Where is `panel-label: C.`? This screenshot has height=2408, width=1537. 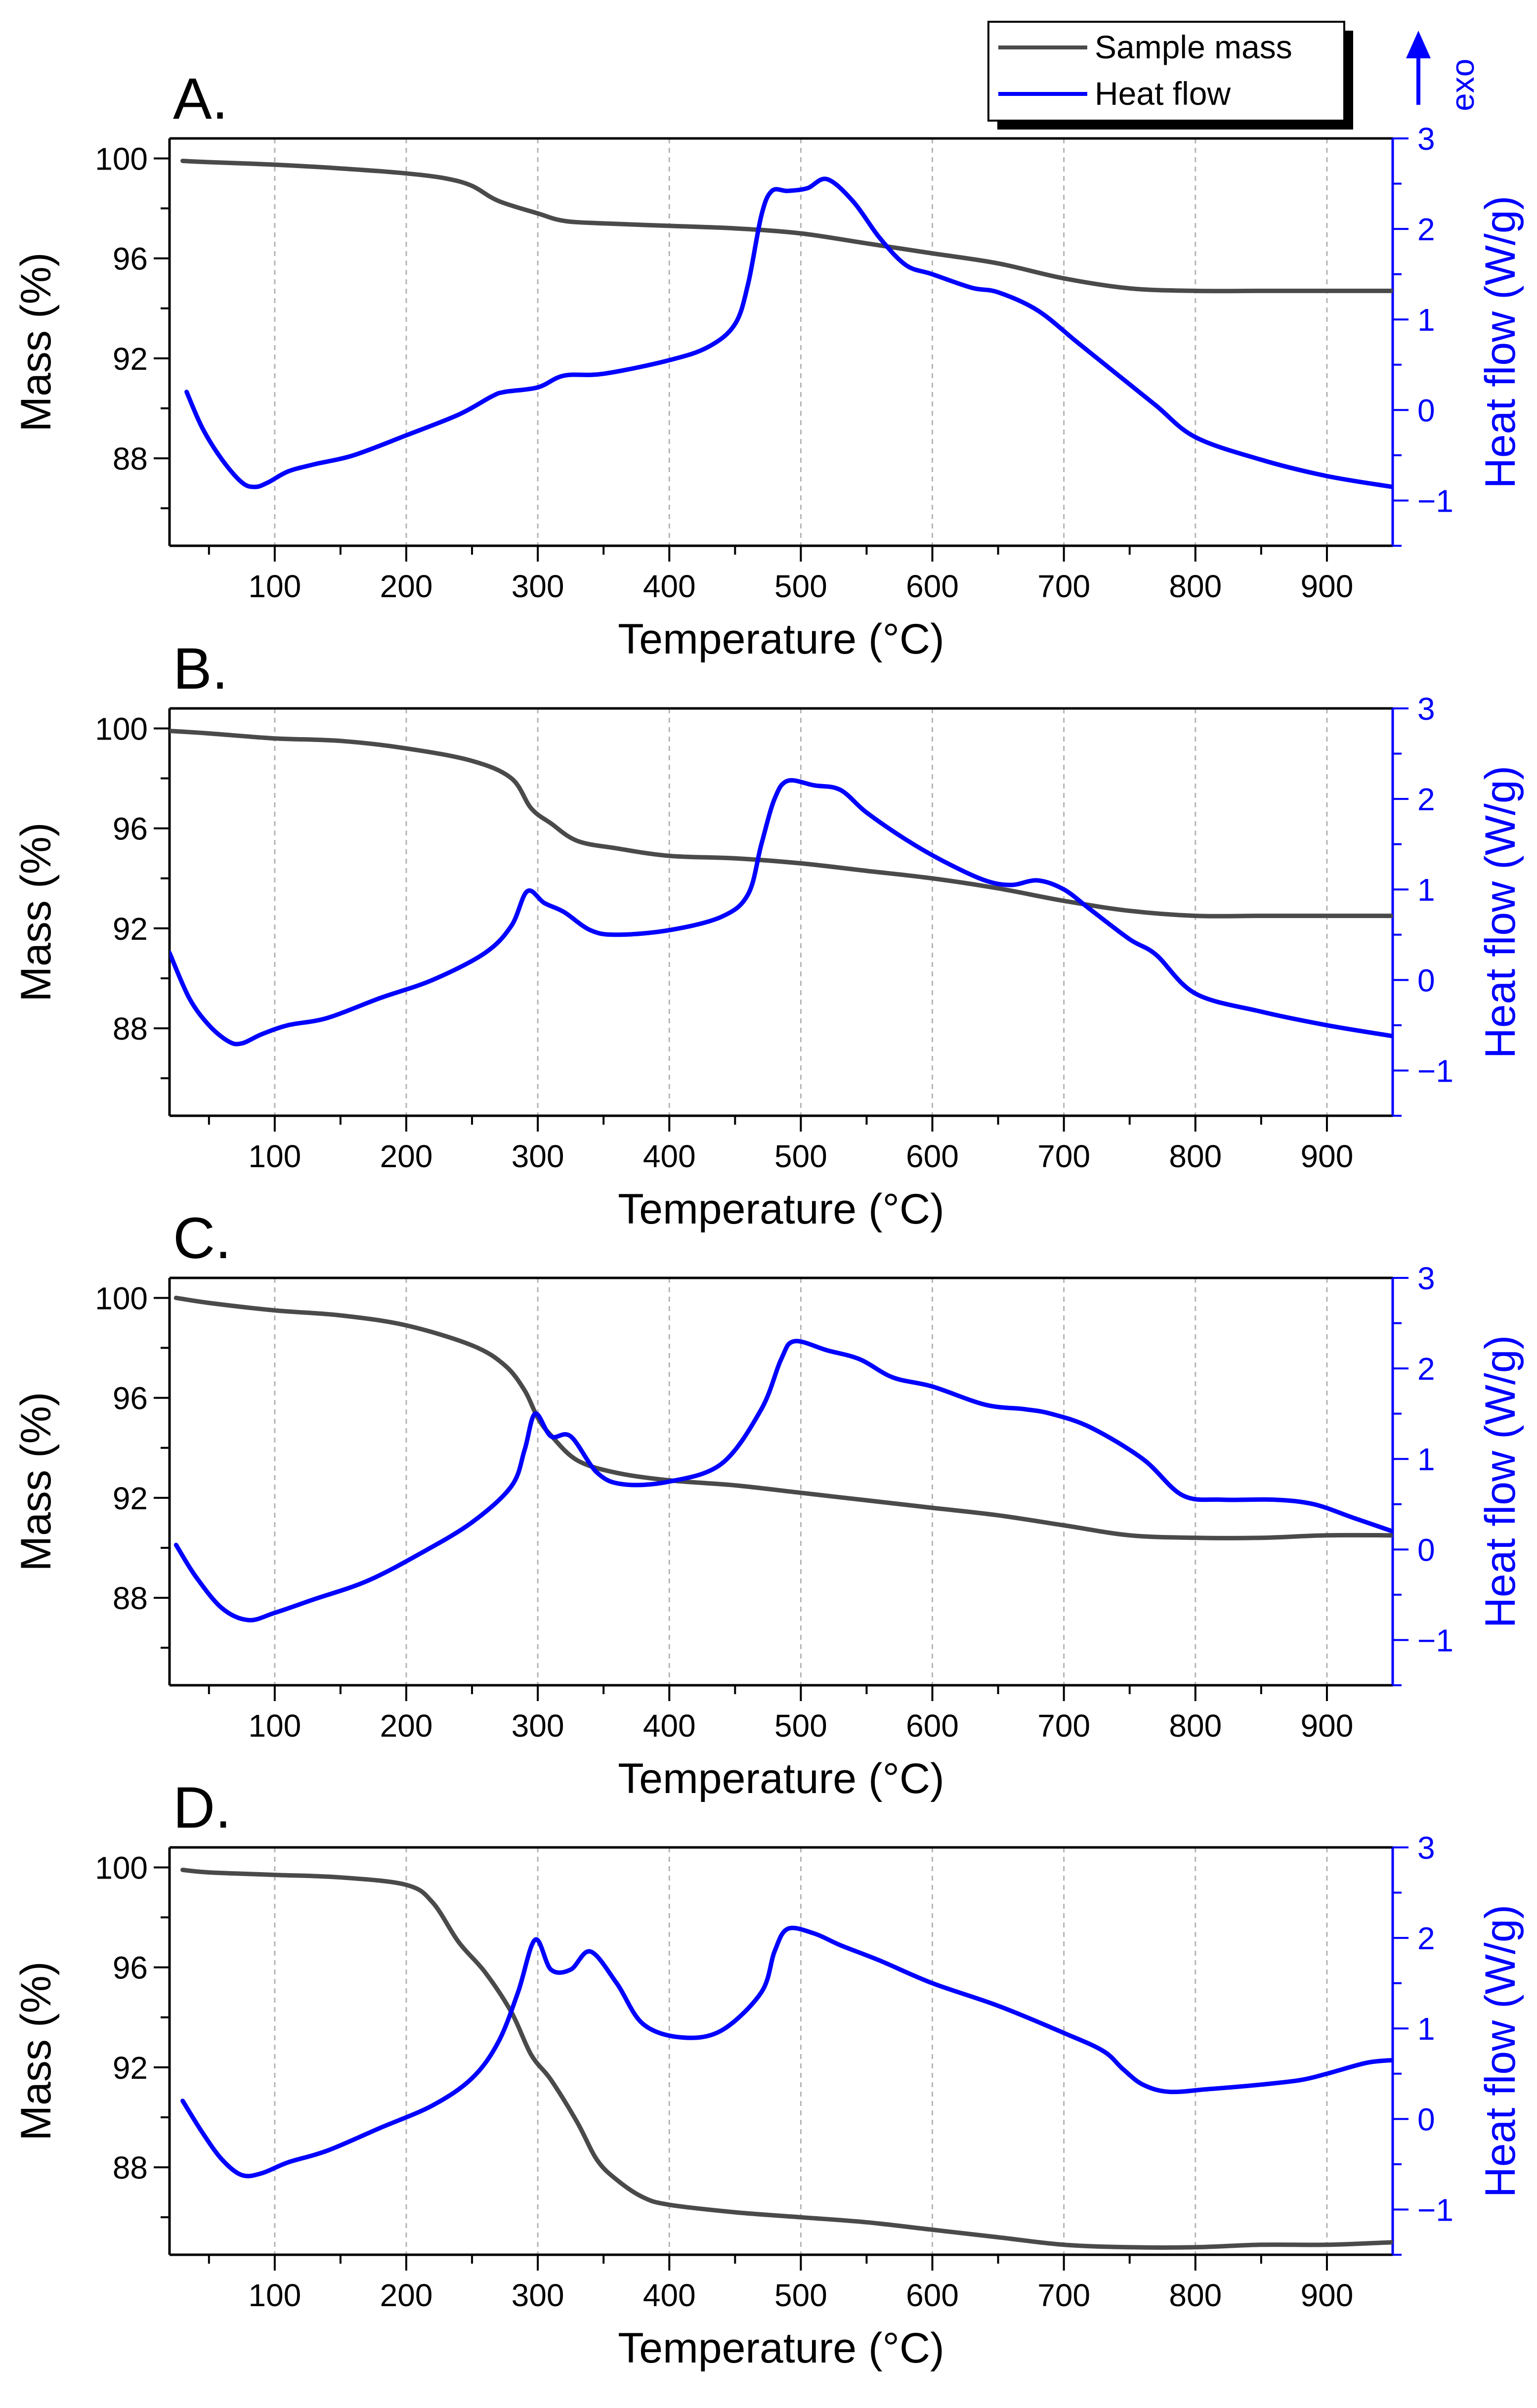
panel-label: C. is located at coordinates (202, 1239).